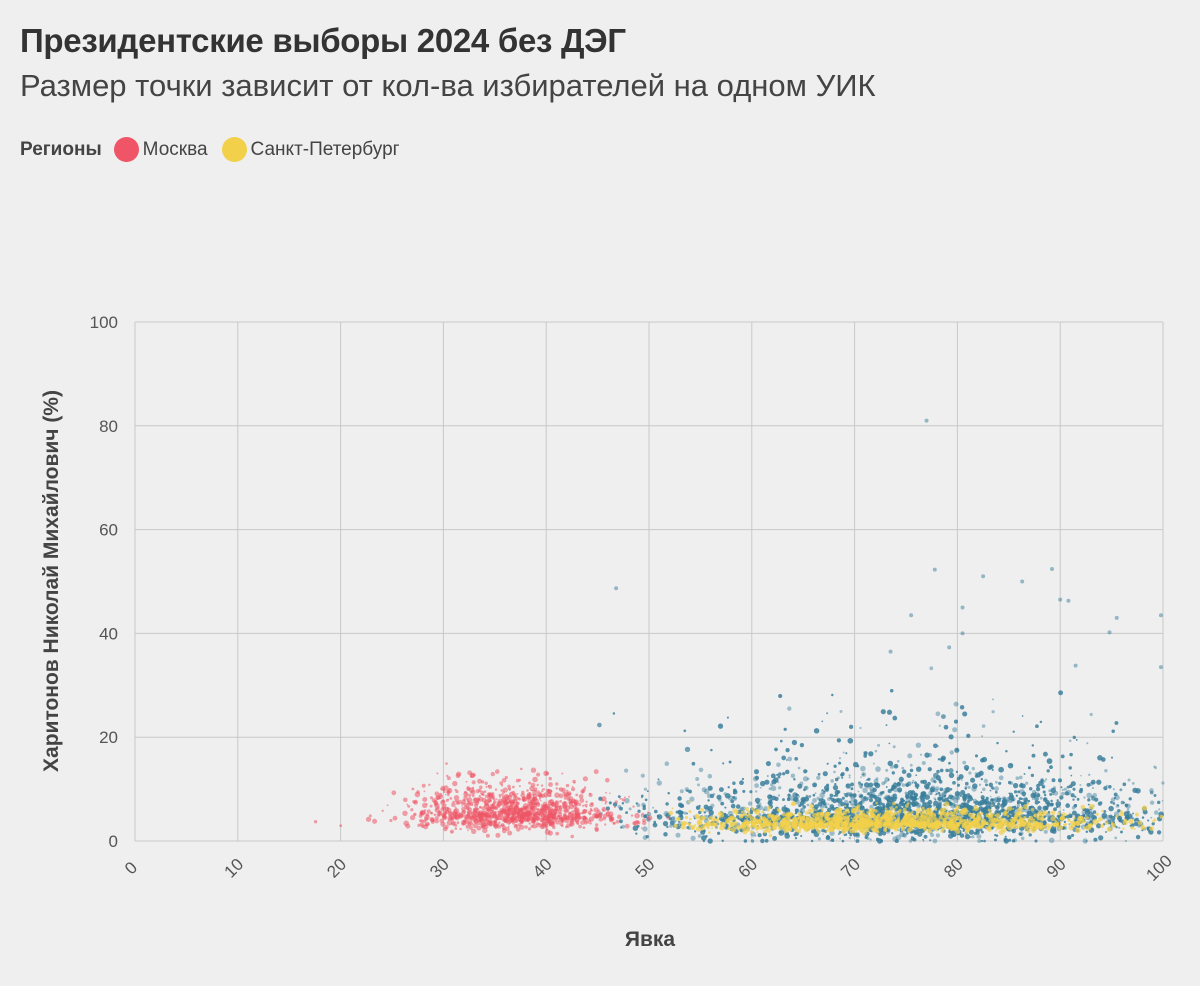 This screenshot has height=986, width=1200. I want to click on legend-item-spb: Санкт-Петербург, so click(310, 149).